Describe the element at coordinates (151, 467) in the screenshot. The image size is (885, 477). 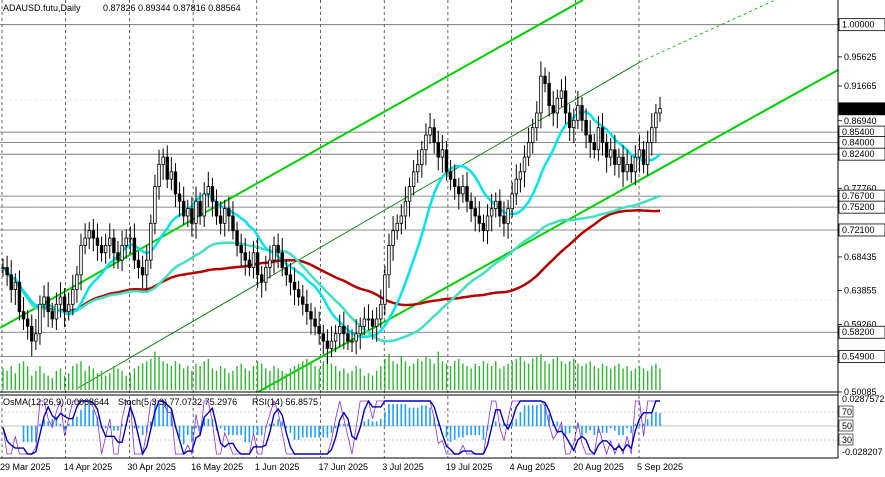
I see `date-label: 30 Apr 2025` at that location.